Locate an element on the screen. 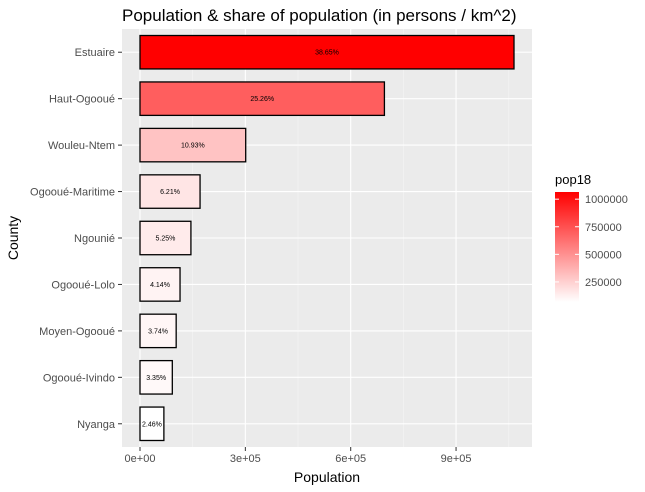 This screenshot has height=492, width=645. y-tick-label: Ogooué-Lolo is located at coordinates (83, 285).